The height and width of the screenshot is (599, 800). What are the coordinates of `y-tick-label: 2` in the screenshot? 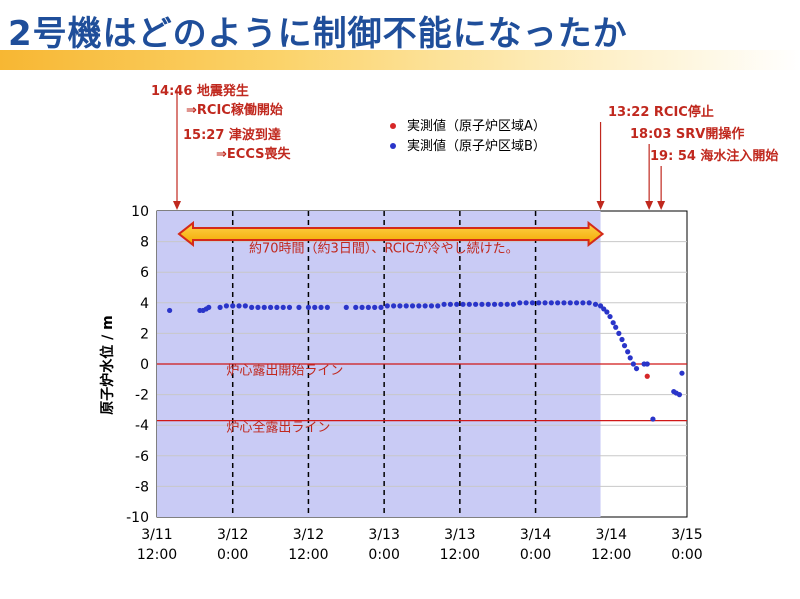 It's located at (144, 334).